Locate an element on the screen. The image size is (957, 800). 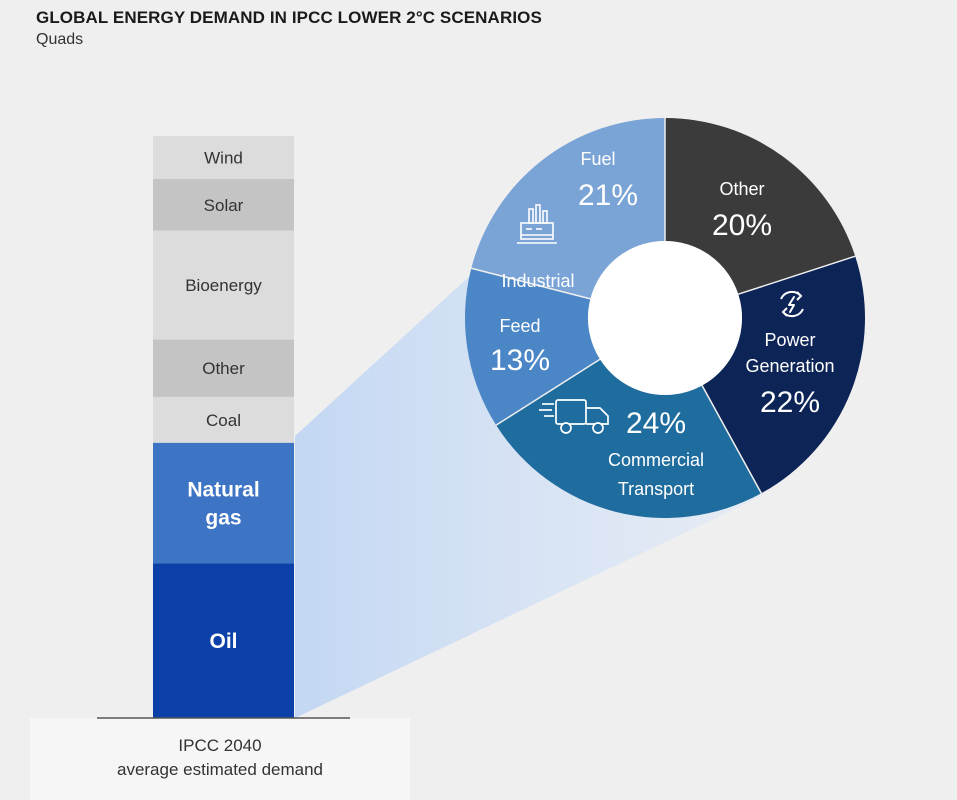
bar-segment-coal is located at coordinates (223, 419).